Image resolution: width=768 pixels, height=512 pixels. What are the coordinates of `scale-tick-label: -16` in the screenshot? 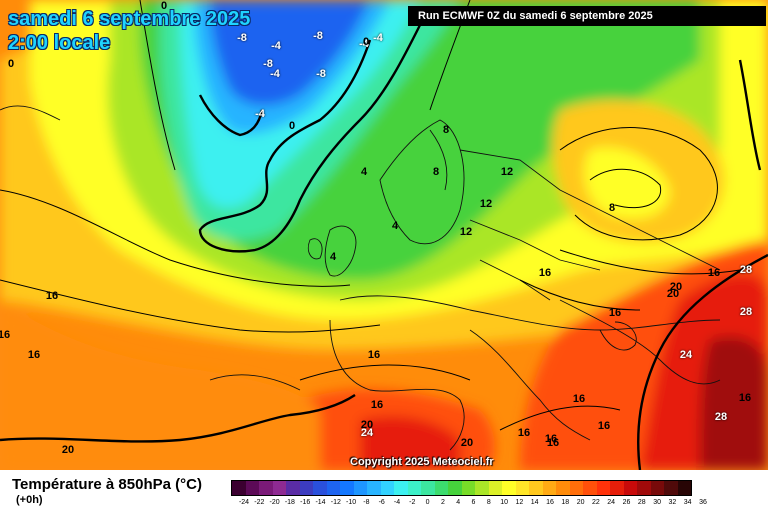 It's located at (305, 502).